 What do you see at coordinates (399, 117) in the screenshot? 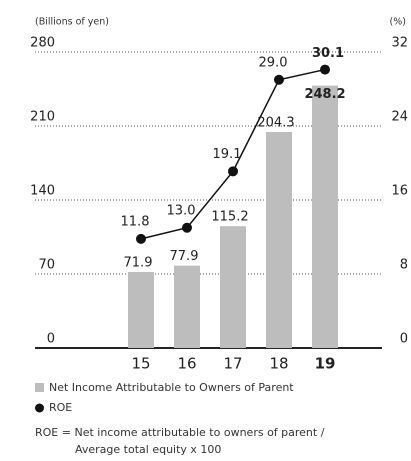
I see `y2-tick-label: 24` at bounding box center [399, 117].